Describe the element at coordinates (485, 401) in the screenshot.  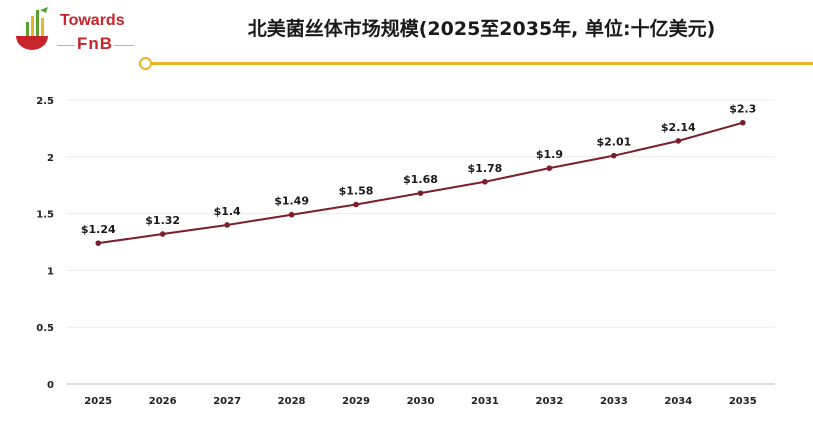
I see `x-tick-label: 2031` at that location.